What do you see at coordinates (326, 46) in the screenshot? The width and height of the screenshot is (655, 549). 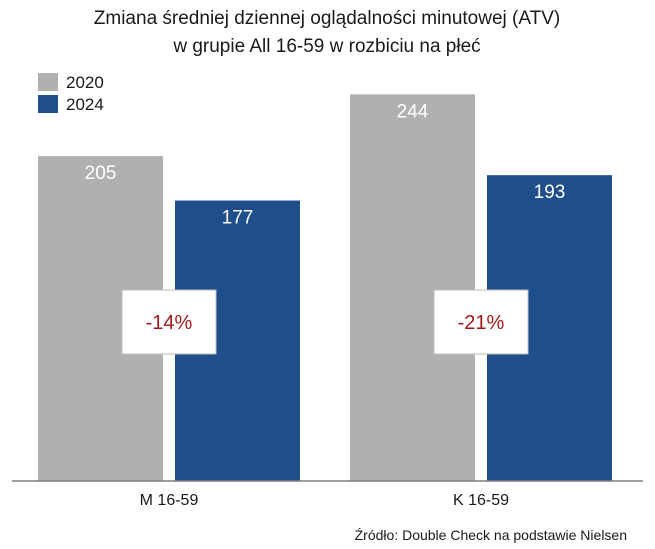 I see `chart-title-line-2: w grupie All 16-59 w rozbiciu na płeć` at bounding box center [326, 46].